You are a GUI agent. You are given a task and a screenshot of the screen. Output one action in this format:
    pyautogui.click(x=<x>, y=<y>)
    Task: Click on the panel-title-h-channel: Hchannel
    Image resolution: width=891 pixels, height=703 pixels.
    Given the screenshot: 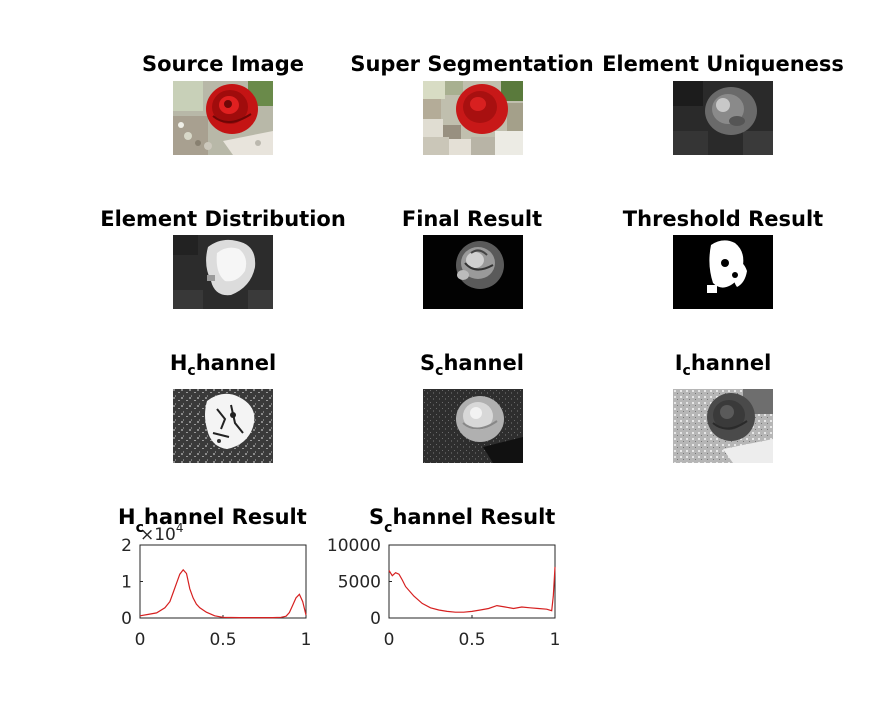 What is the action you would take?
    pyautogui.click(x=223, y=365)
    